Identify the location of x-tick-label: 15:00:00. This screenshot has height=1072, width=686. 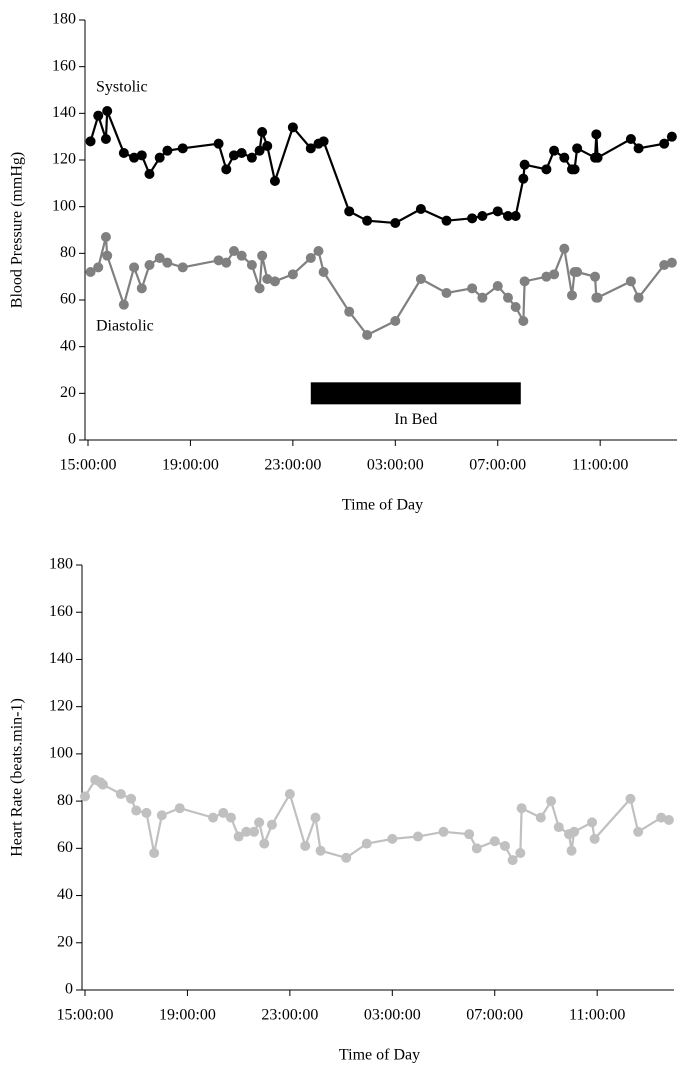
(85, 1015).